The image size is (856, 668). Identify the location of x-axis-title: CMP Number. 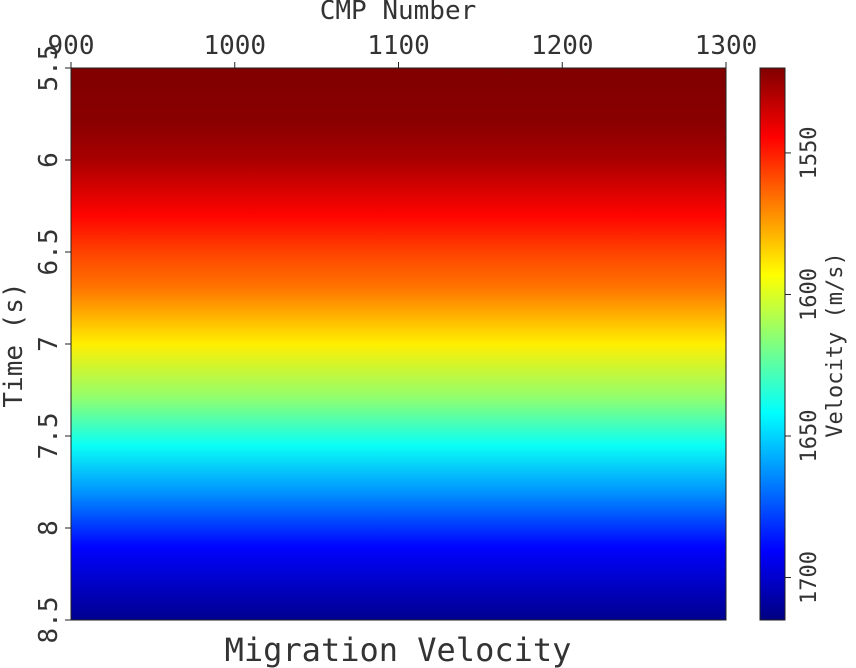
(398, 13).